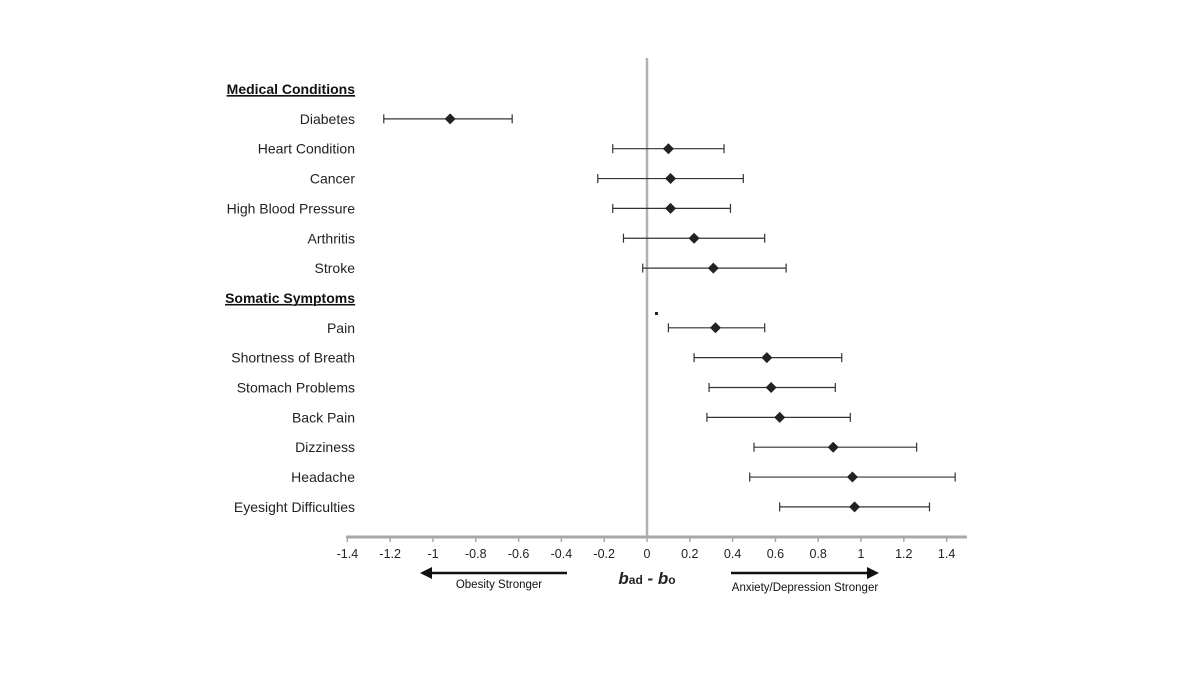  What do you see at coordinates (519, 554) in the screenshot?
I see `x-tick-label: -0.6` at bounding box center [519, 554].